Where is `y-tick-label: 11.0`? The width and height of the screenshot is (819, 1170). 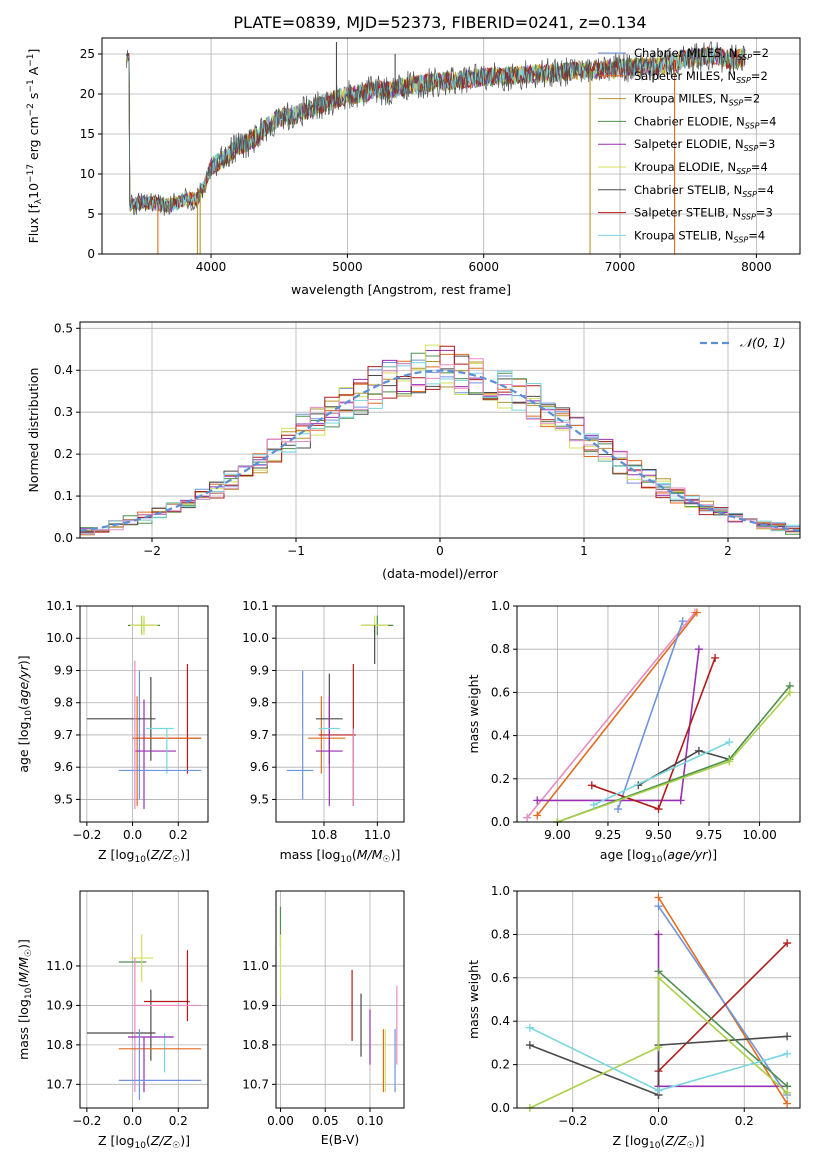 y-tick-label: 11.0 is located at coordinates (255, 966).